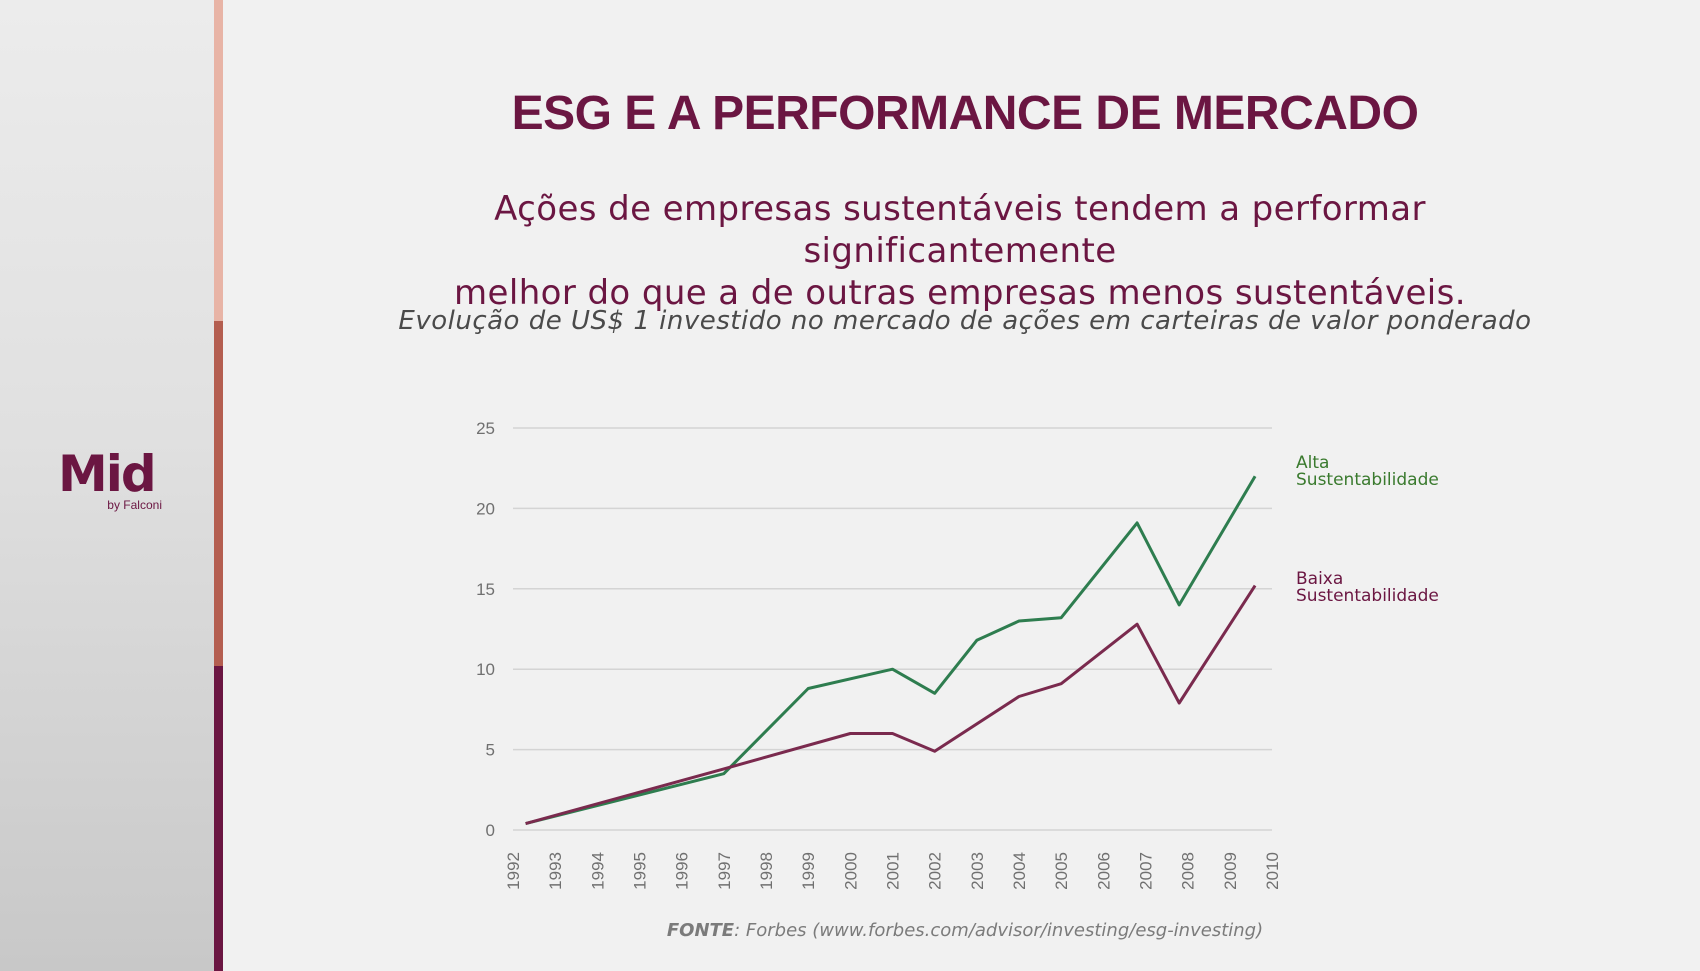  What do you see at coordinates (965, 113) in the screenshot?
I see `slide-title: ESG E A PERFORMANCE DE MERCADO` at bounding box center [965, 113].